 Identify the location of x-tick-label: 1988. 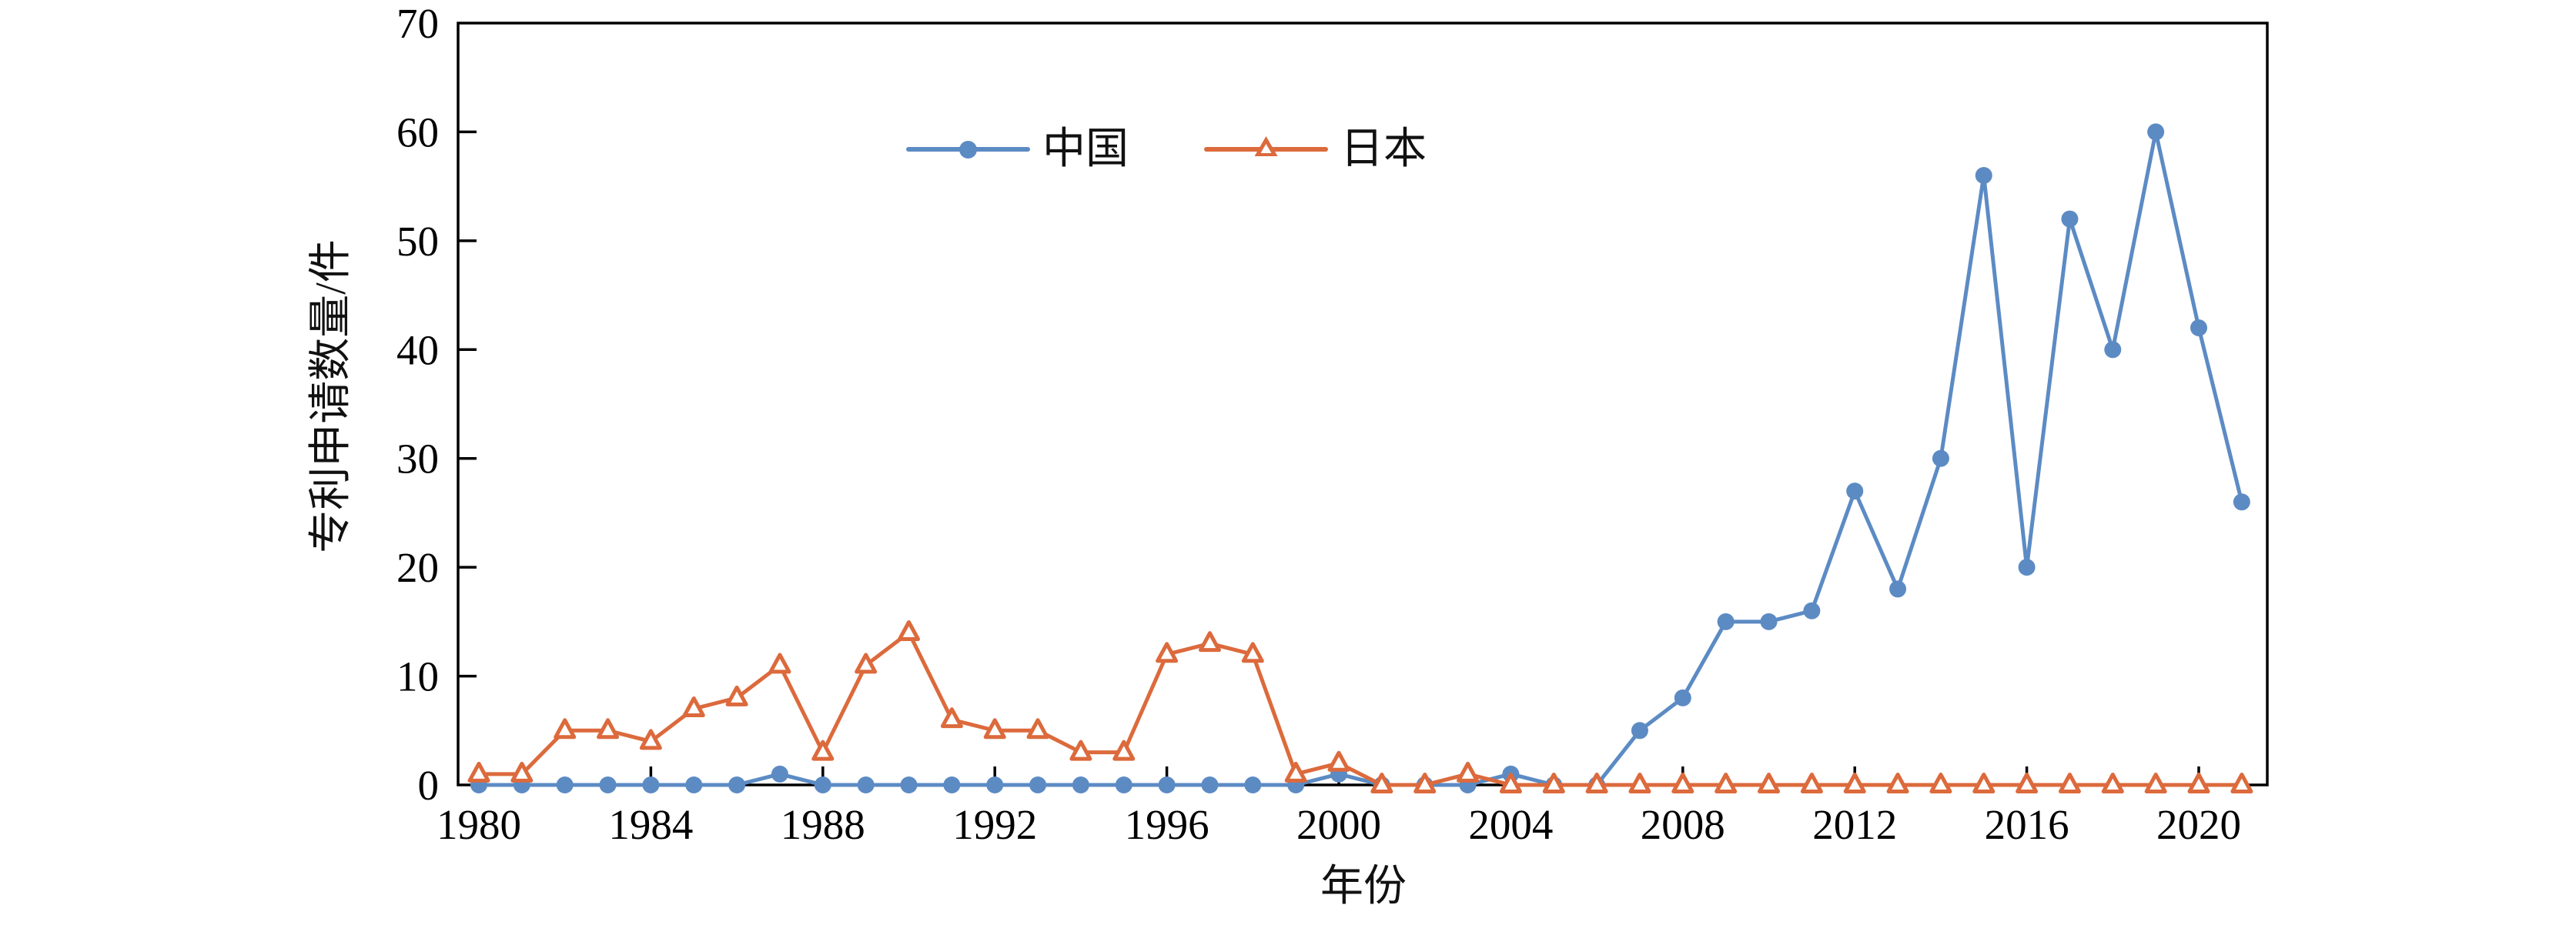
(823, 825).